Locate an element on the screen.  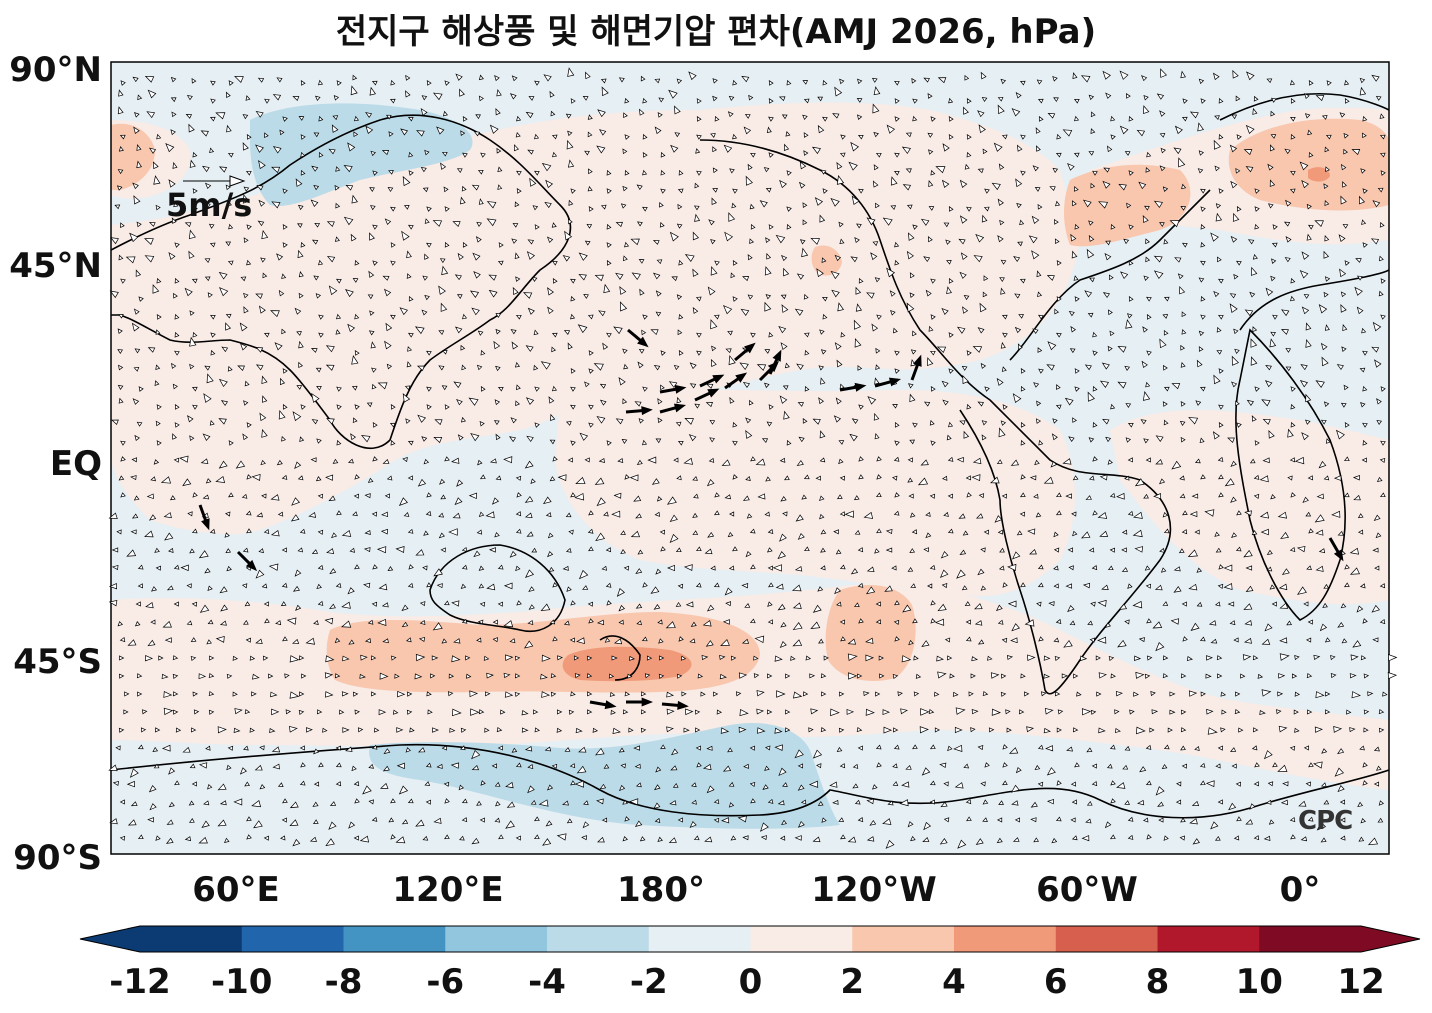
low-arctic-atlantic is located at coordinates (361, 154).